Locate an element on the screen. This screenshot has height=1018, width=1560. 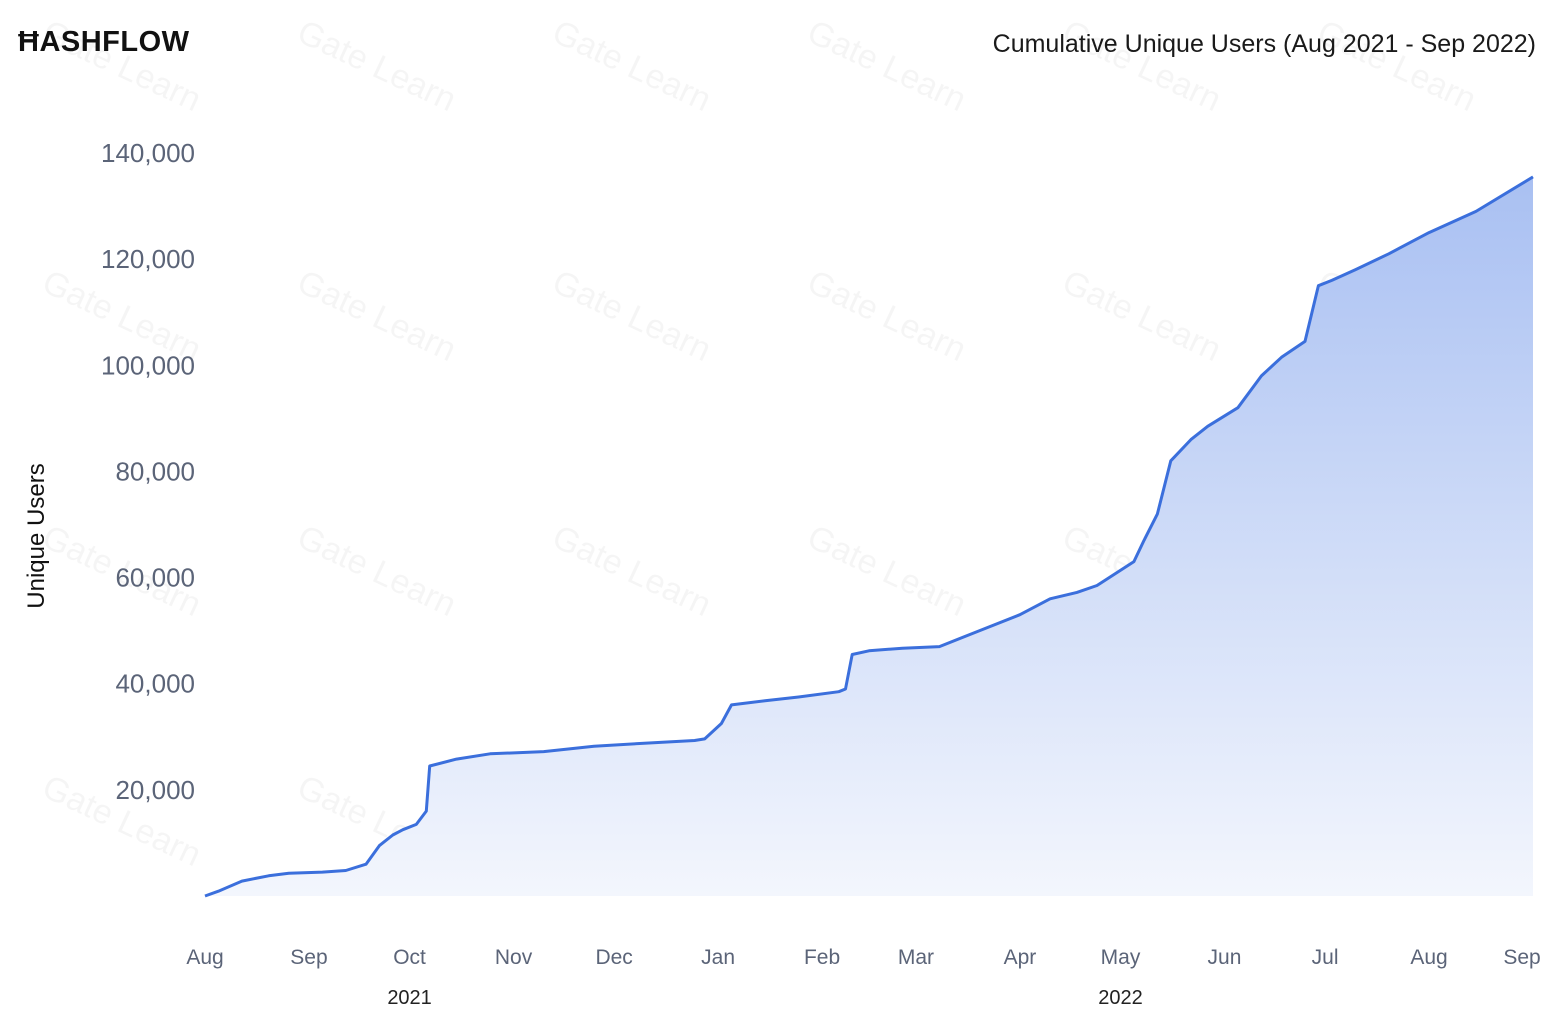
x-tick-label: Apr is located at coordinates (1020, 957).